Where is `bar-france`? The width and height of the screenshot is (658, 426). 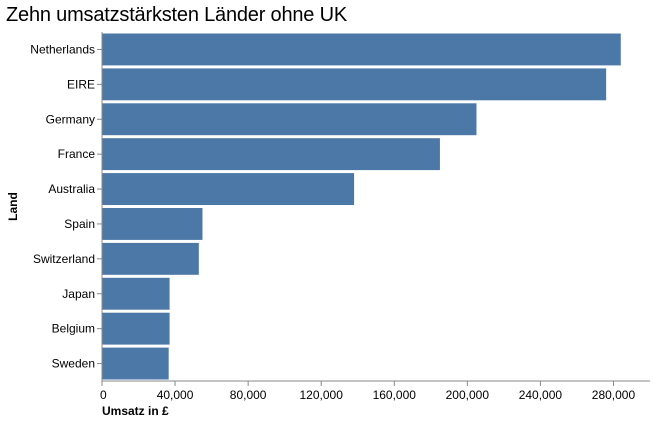
bar-france is located at coordinates (271, 154).